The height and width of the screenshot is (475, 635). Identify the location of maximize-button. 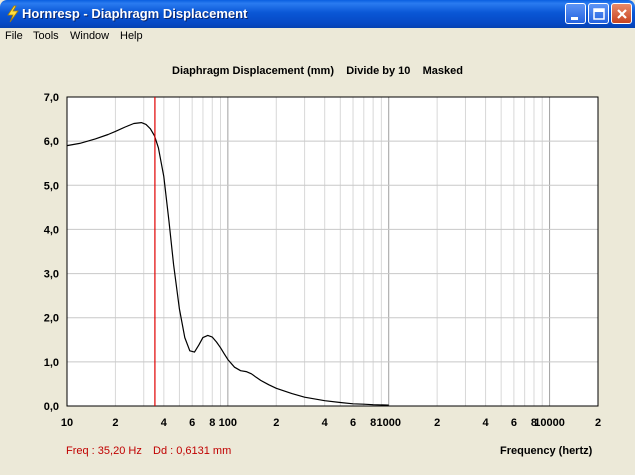
(598, 13).